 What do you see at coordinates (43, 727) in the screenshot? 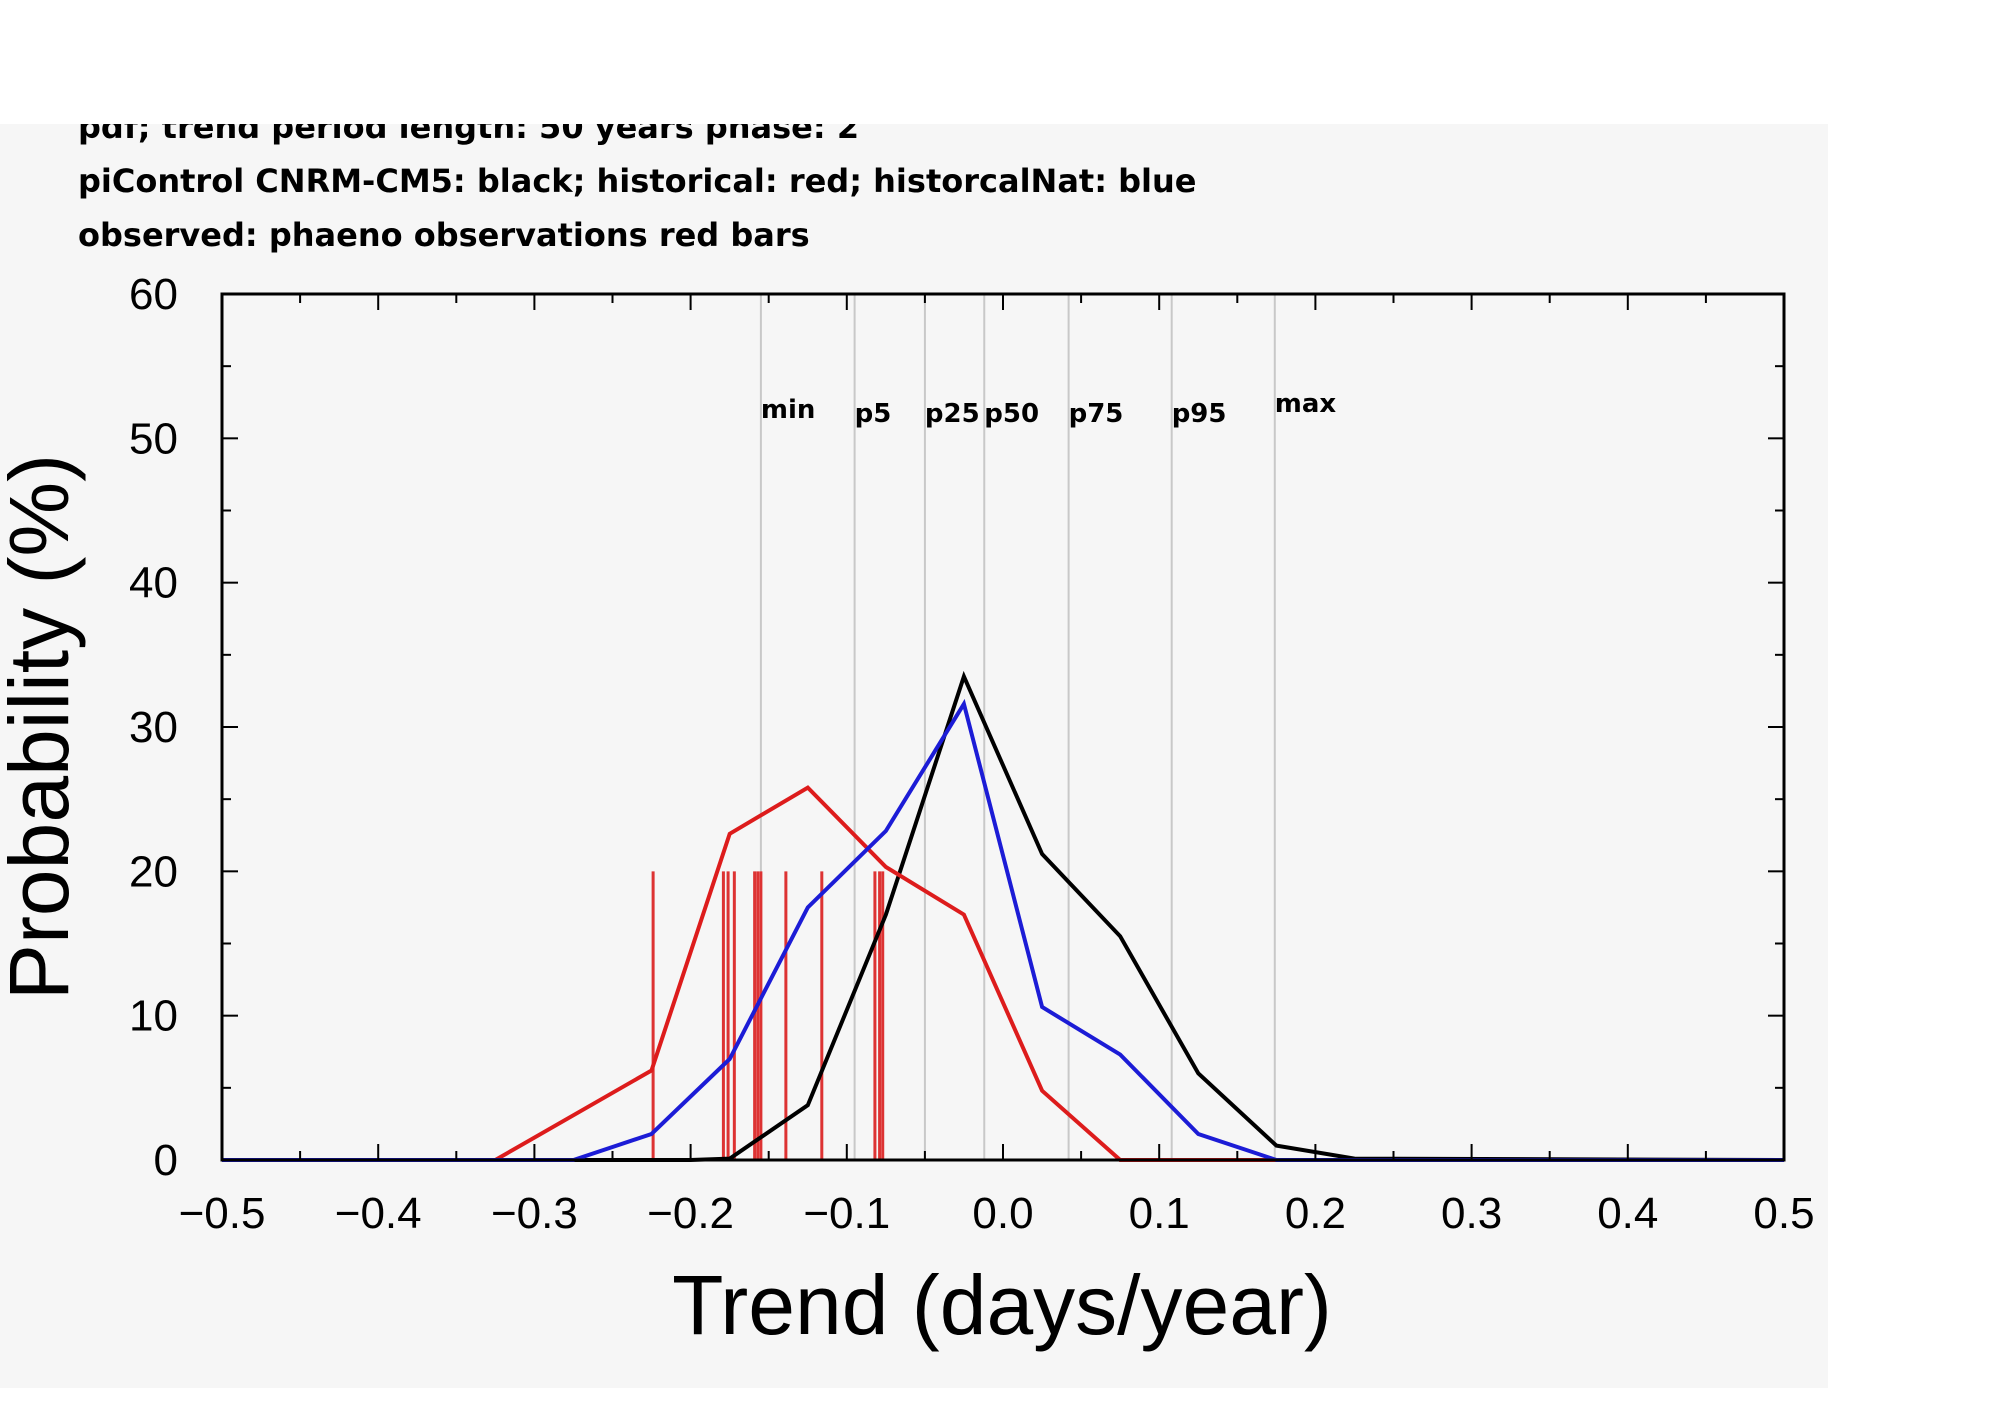
I see `y-axis-title: Probability (%)` at bounding box center [43, 727].